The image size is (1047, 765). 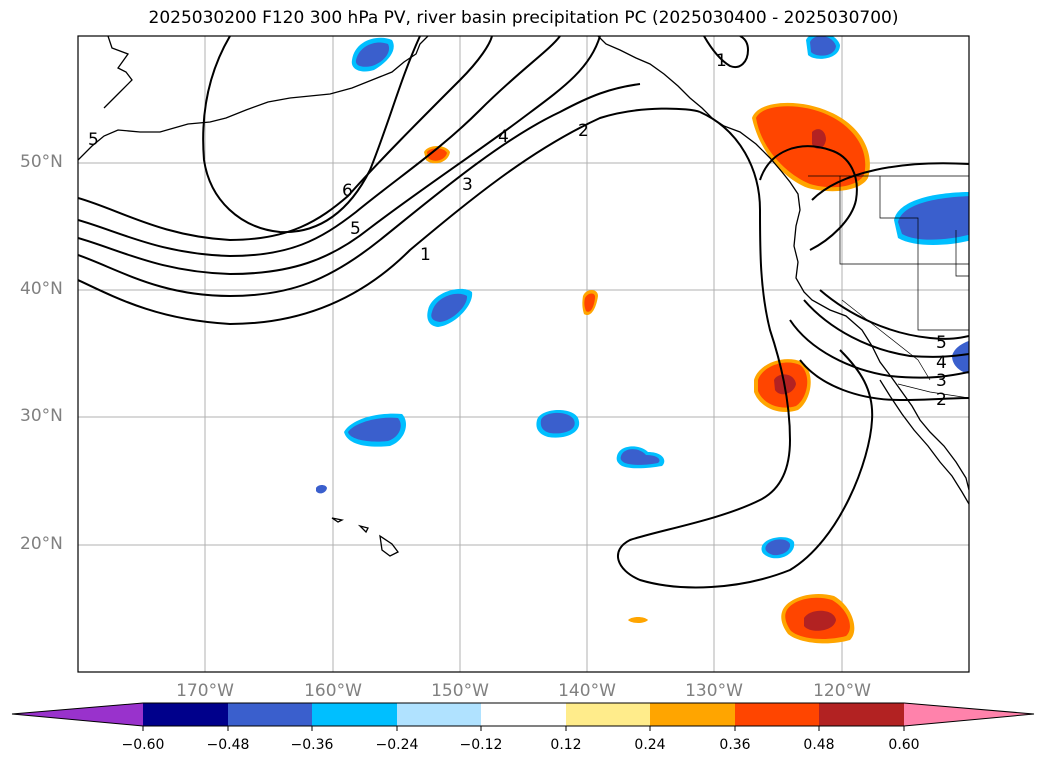 What do you see at coordinates (347, 191) in the screenshot?
I see `contour-label: 6` at bounding box center [347, 191].